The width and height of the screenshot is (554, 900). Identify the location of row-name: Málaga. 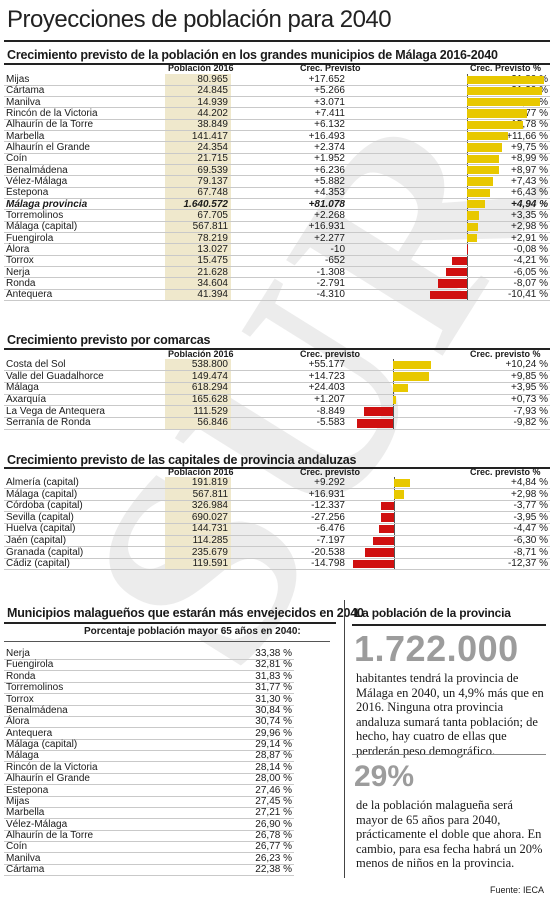
(22, 388).